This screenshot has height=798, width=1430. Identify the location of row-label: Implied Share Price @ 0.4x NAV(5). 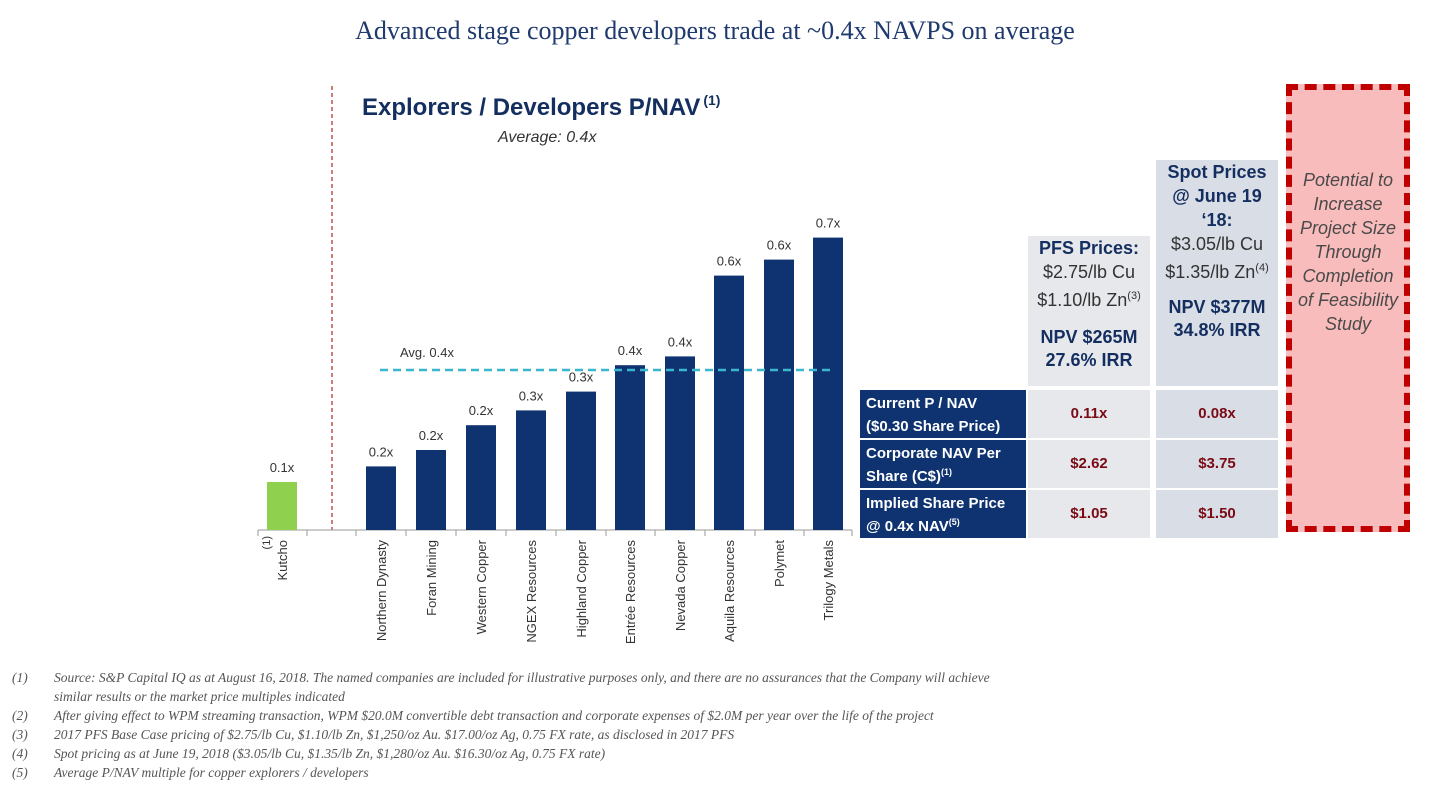
(943, 514).